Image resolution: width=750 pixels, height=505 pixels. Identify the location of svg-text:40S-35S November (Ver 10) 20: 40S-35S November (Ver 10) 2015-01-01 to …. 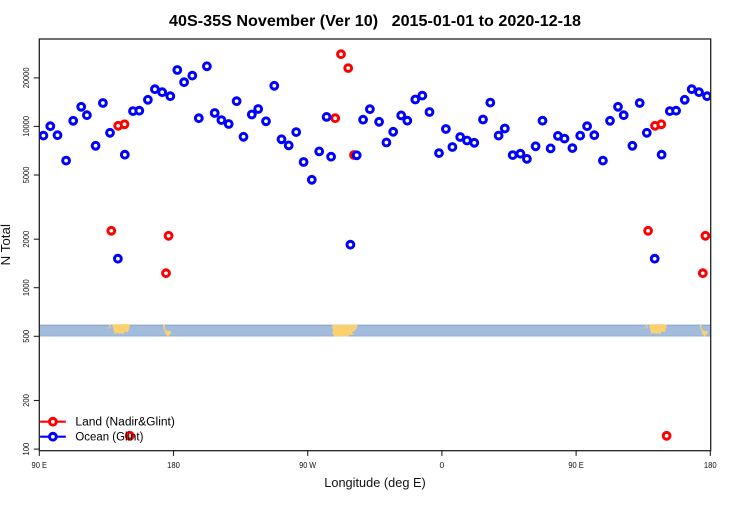
(375, 21).